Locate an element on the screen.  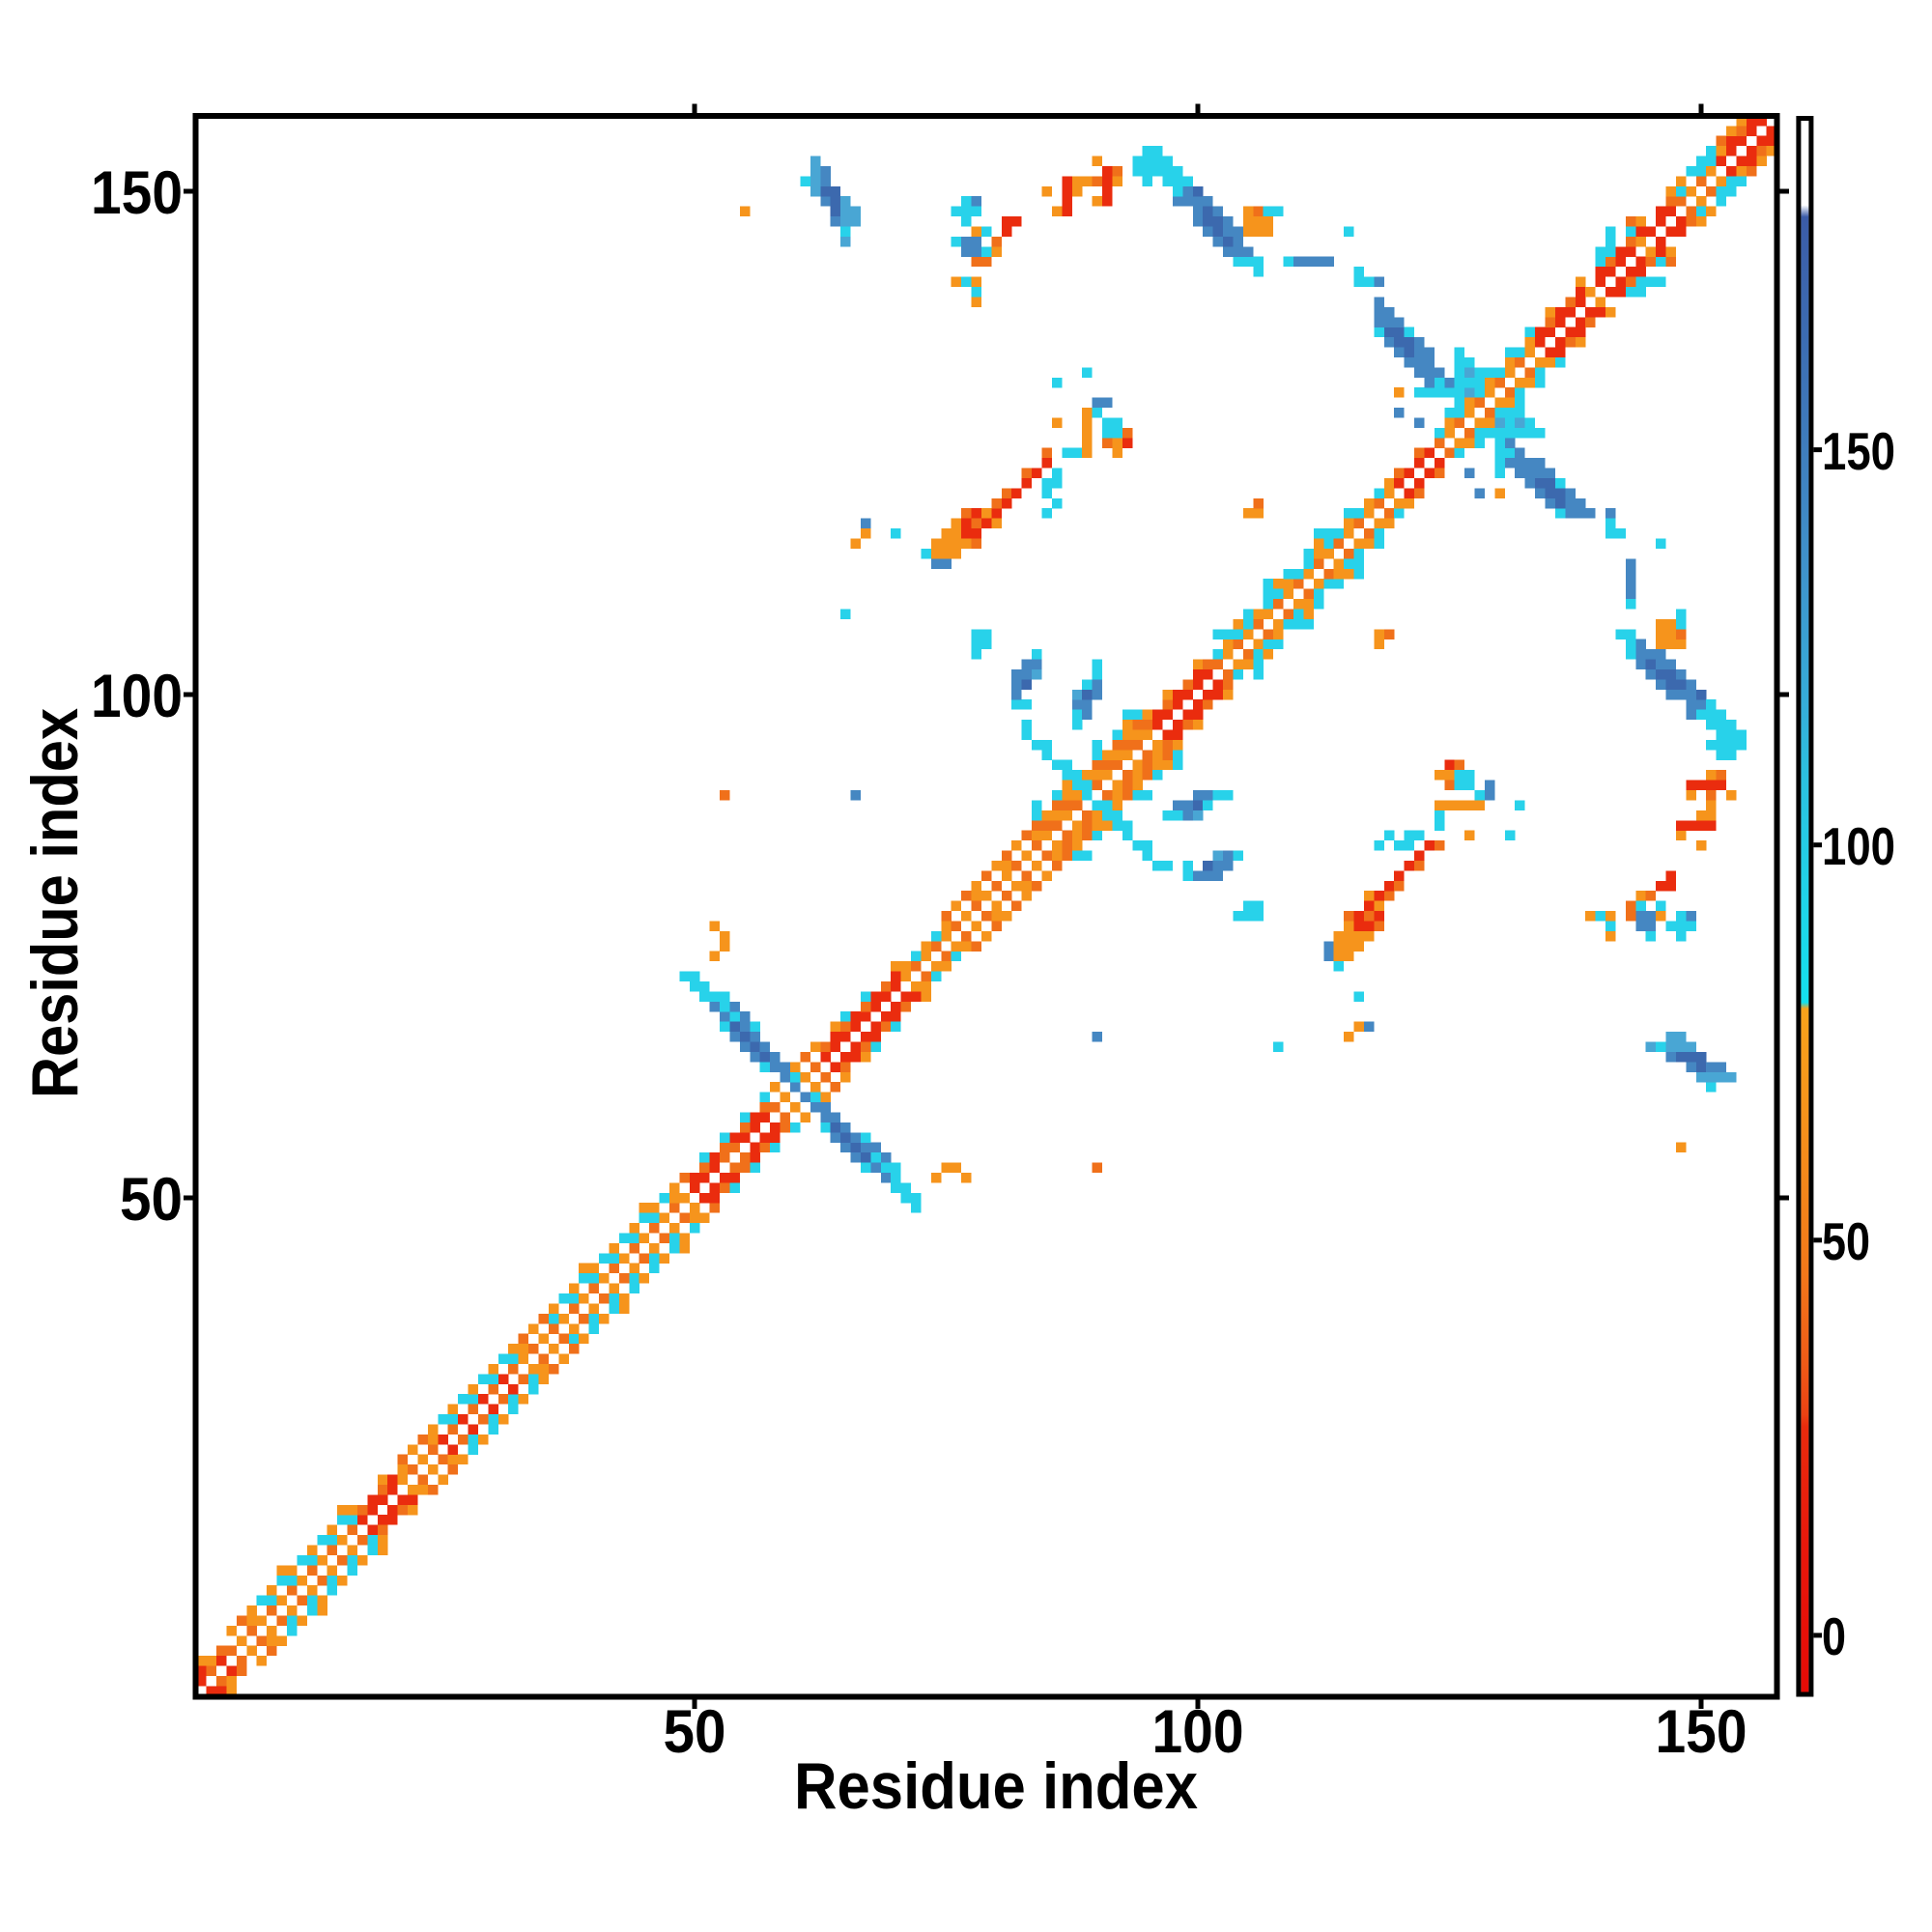
svg-text: 0 is located at coordinates (1834, 1636).